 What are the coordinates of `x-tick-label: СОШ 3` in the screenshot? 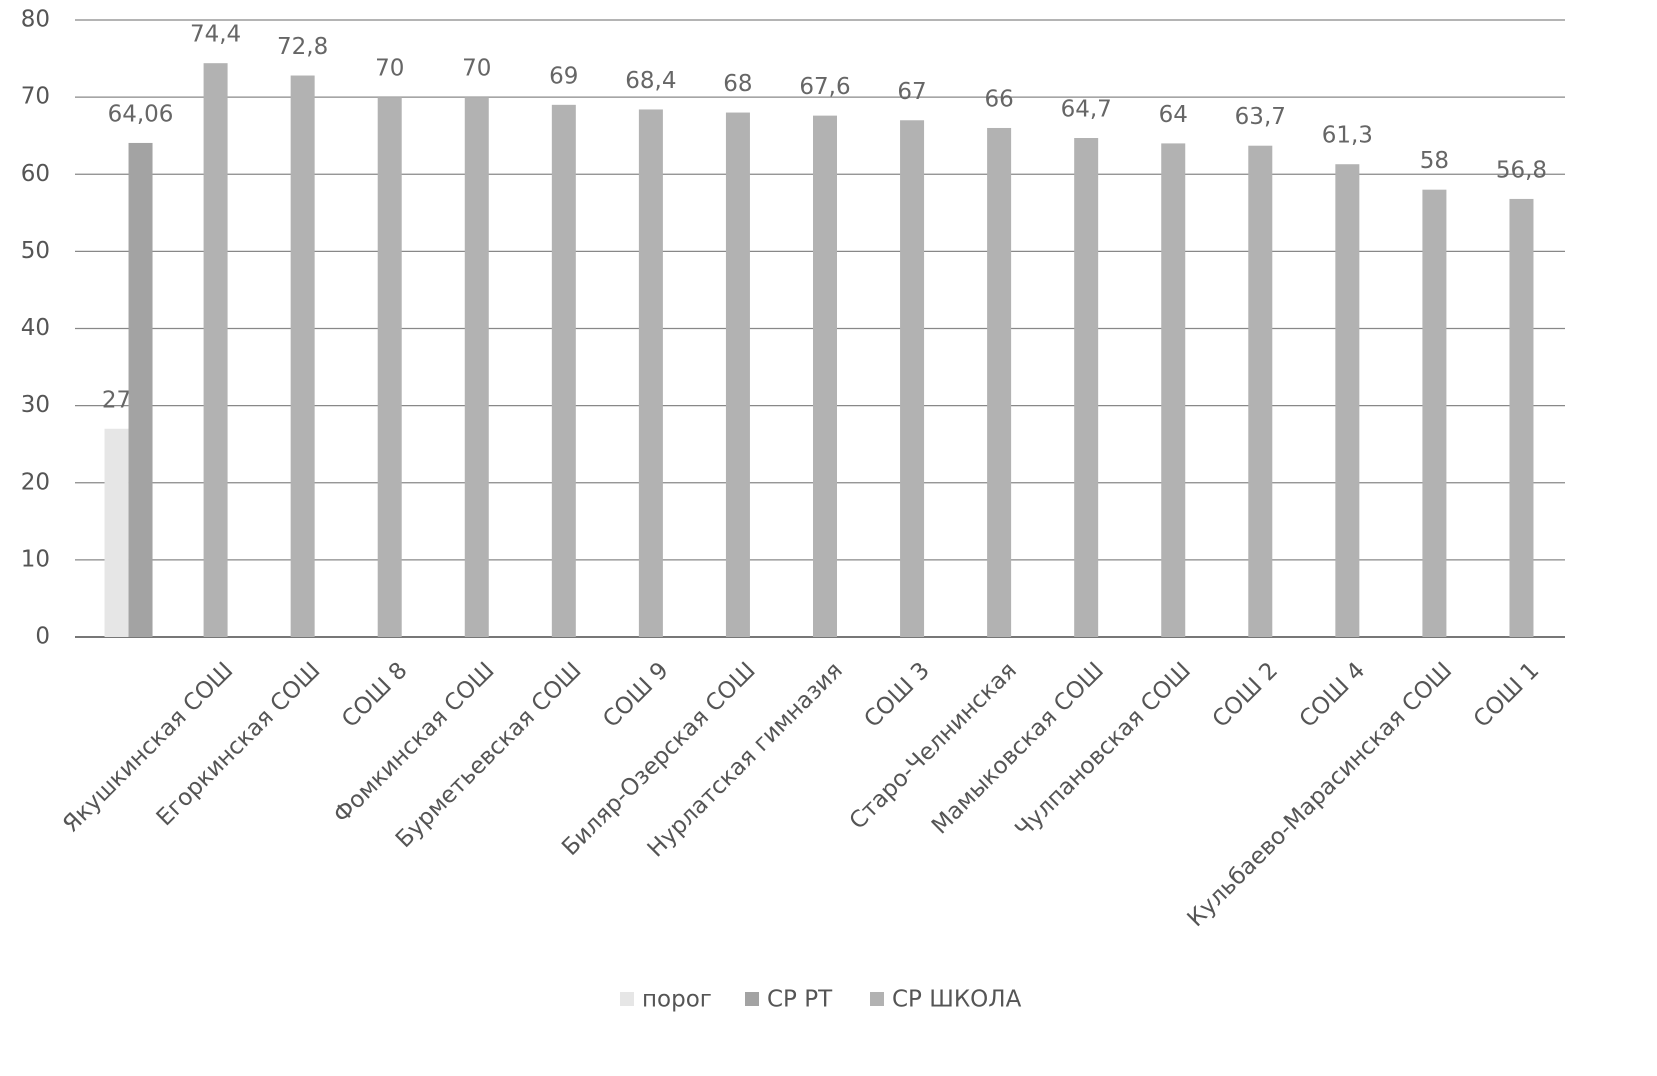 It's located at (896, 694).